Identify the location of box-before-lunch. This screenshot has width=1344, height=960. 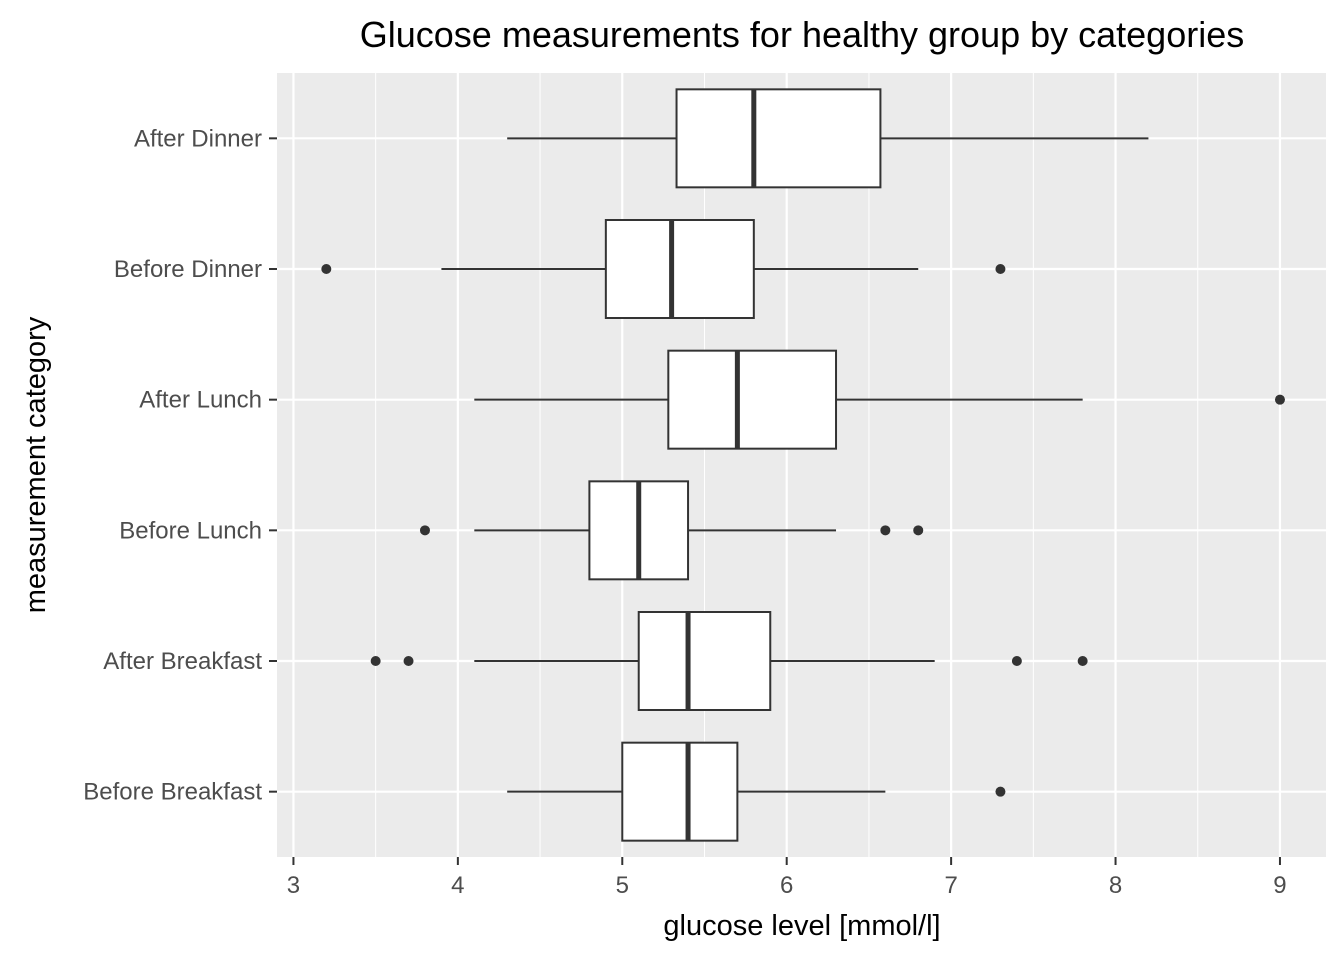
(671, 530).